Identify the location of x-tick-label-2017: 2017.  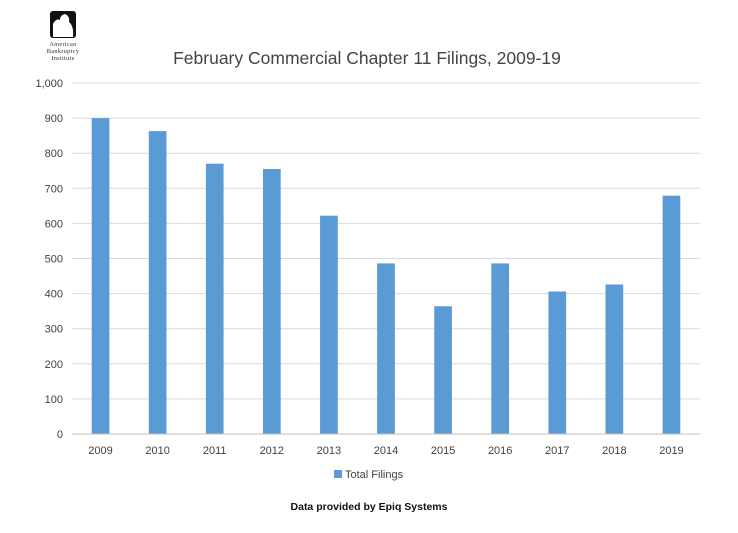
(557, 451).